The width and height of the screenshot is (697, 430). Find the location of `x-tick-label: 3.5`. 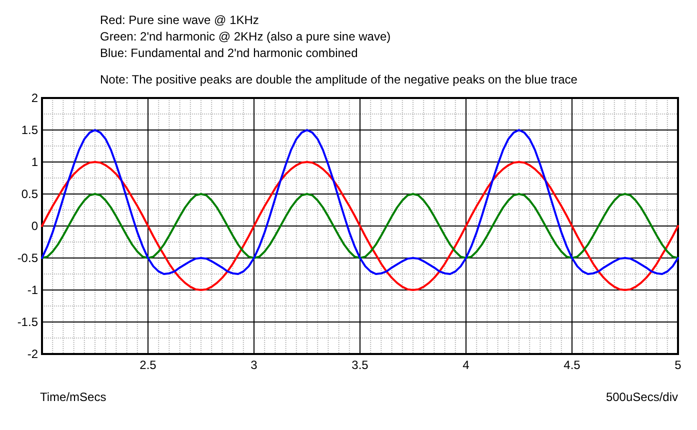

x-tick-label: 3.5 is located at coordinates (360, 365).